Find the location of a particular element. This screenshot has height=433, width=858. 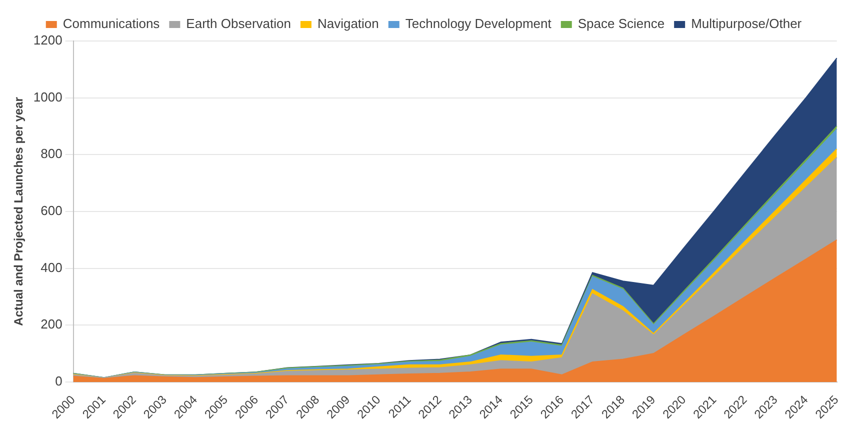

y-tick-label: 0 is located at coordinates (58, 381).